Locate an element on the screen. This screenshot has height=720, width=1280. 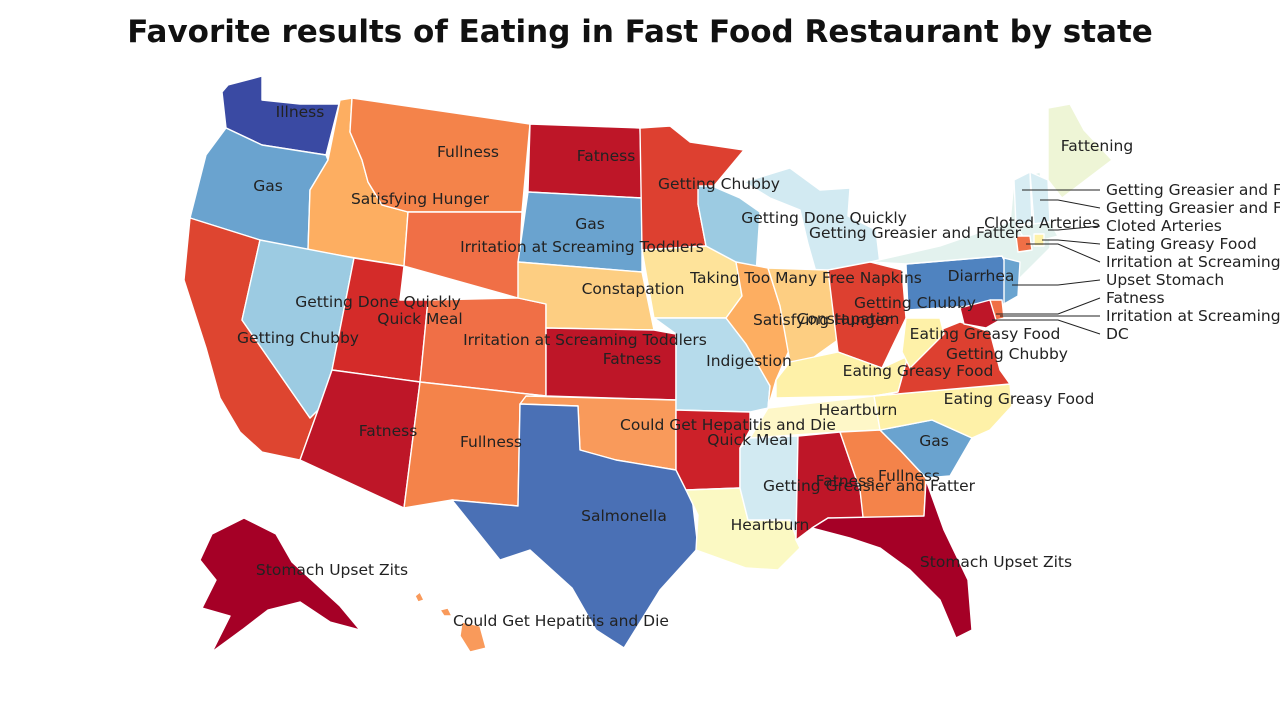
state-shape-ri is located at coordinates (1039, 240).